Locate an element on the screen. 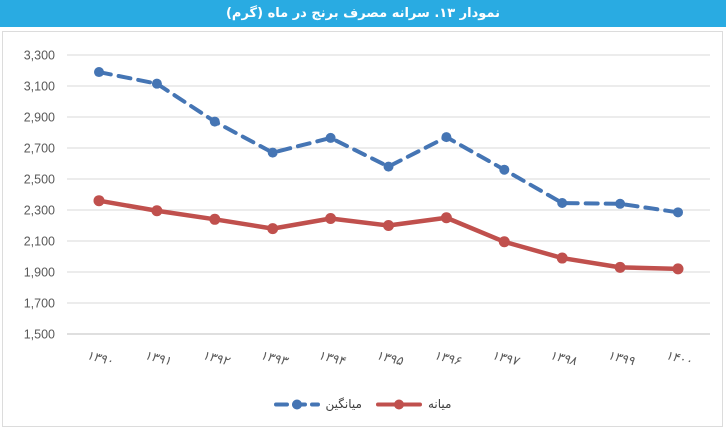  y-axis-tick-label: 2,300 is located at coordinates (39, 211).